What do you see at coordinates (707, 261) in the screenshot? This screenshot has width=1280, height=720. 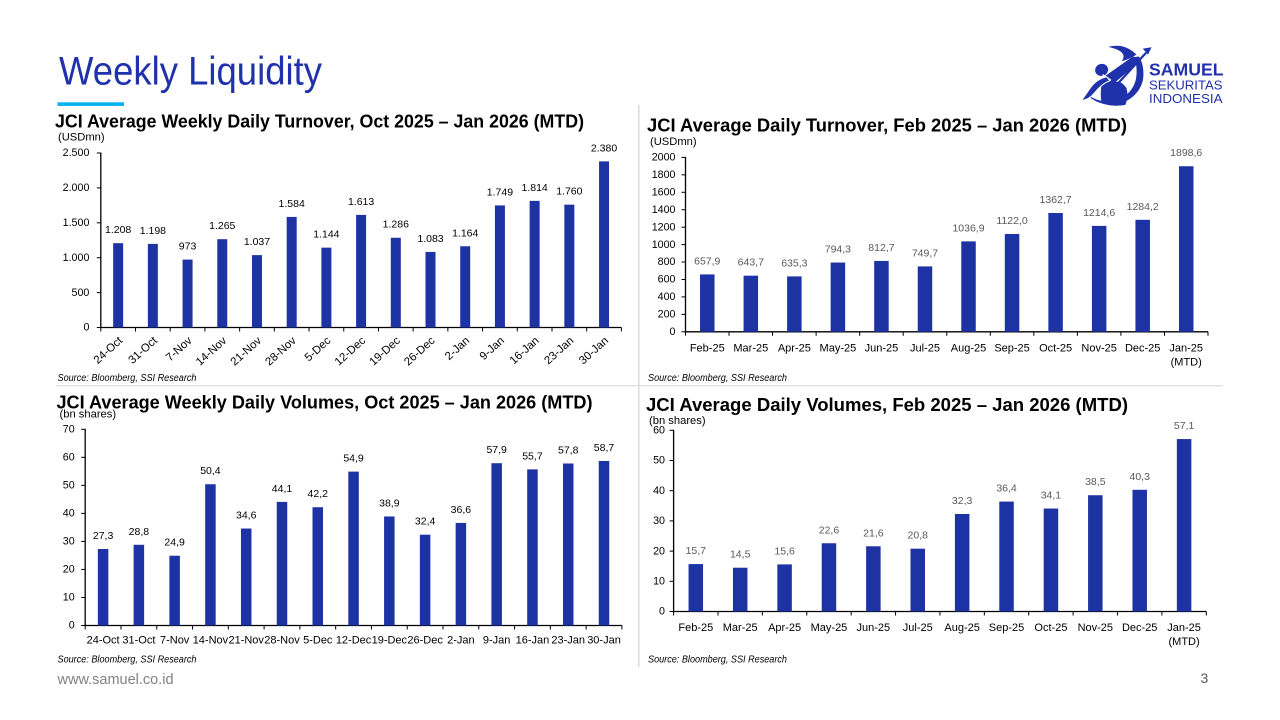 I see `svg-text: 657,9` at bounding box center [707, 261].